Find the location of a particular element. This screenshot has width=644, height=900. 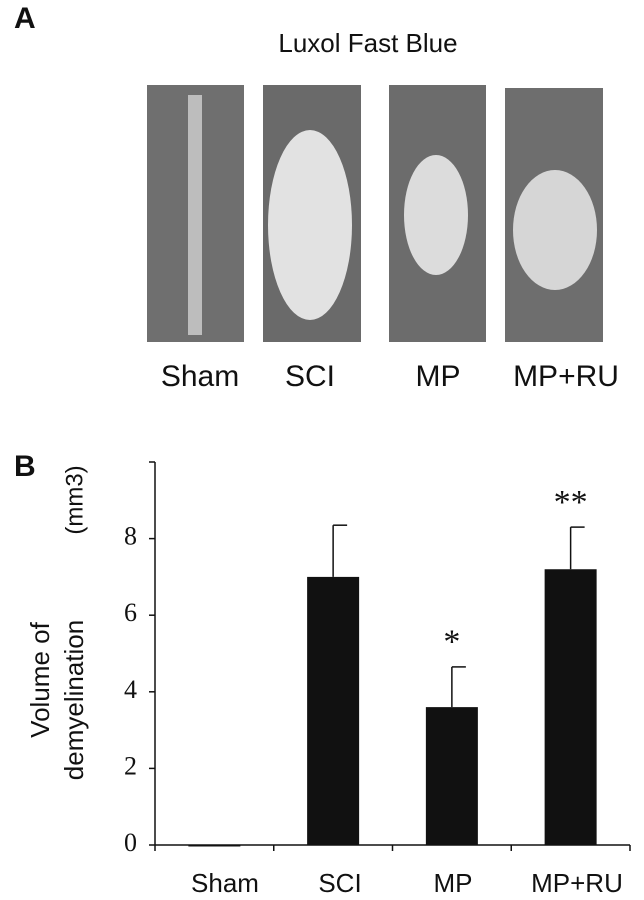

significance-mark: * is located at coordinates (451, 642).